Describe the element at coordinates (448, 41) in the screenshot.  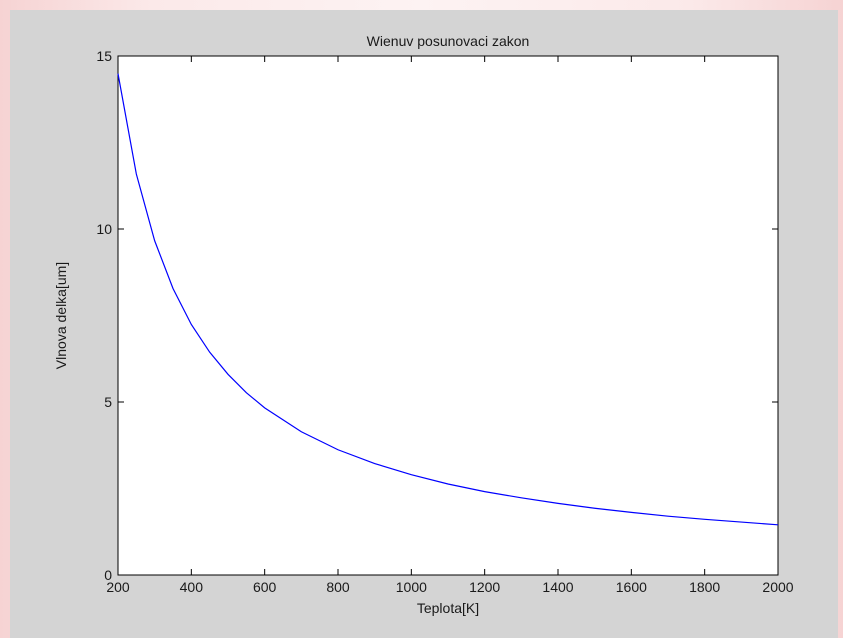
I see `chart-title: Wienuv posunovaci zakon` at that location.